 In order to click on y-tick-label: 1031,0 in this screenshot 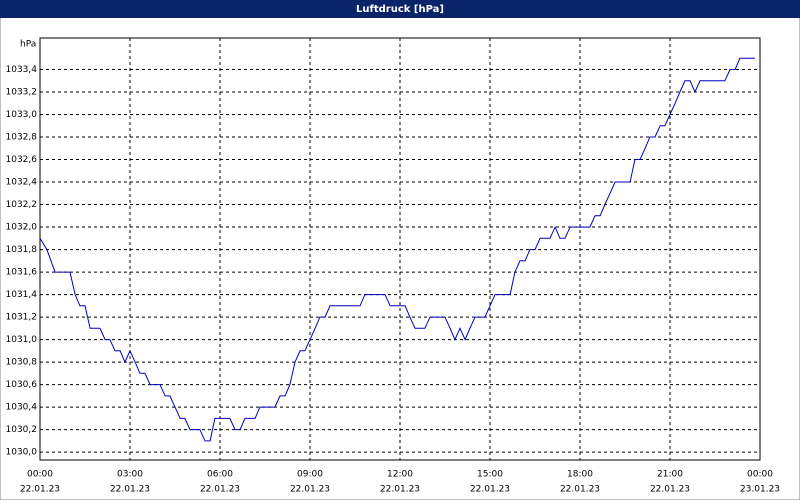, I will do `click(22, 340)`.